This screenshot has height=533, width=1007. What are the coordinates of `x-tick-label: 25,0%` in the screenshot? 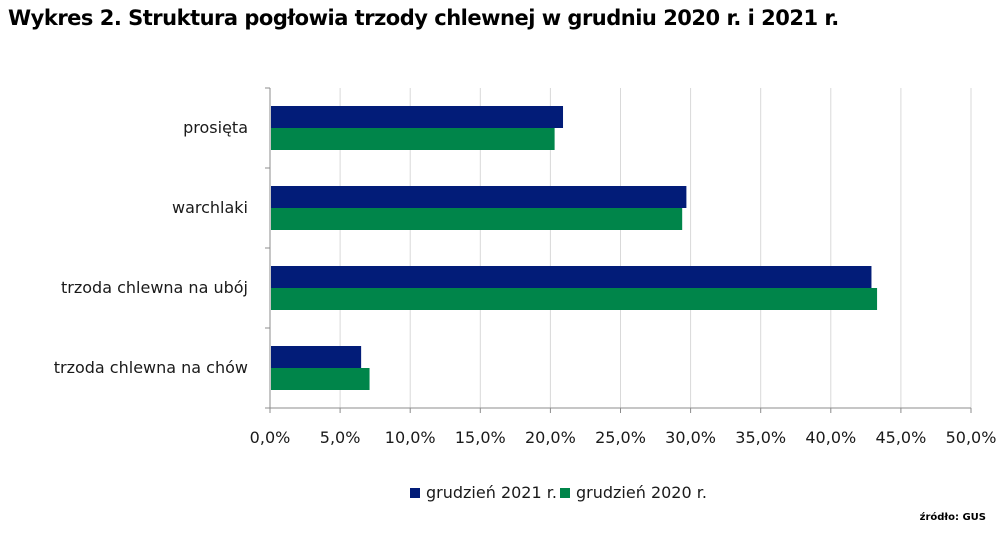 It's located at (620, 437).